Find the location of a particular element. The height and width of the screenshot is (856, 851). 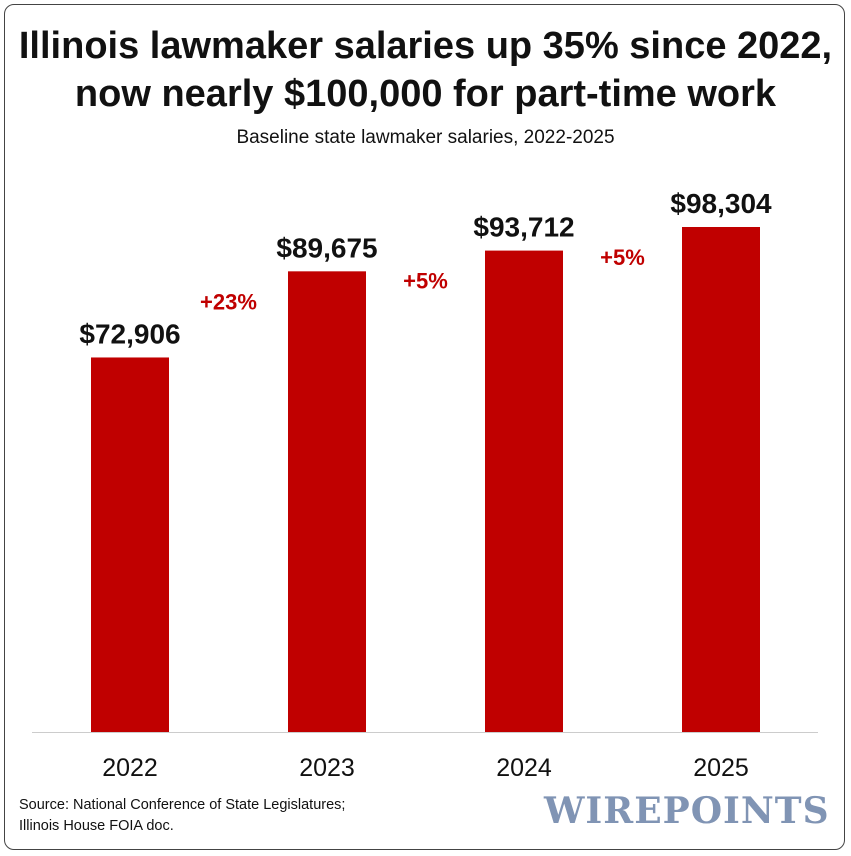

wirepoints-logo: WIREPOINTS is located at coordinates (687, 811).